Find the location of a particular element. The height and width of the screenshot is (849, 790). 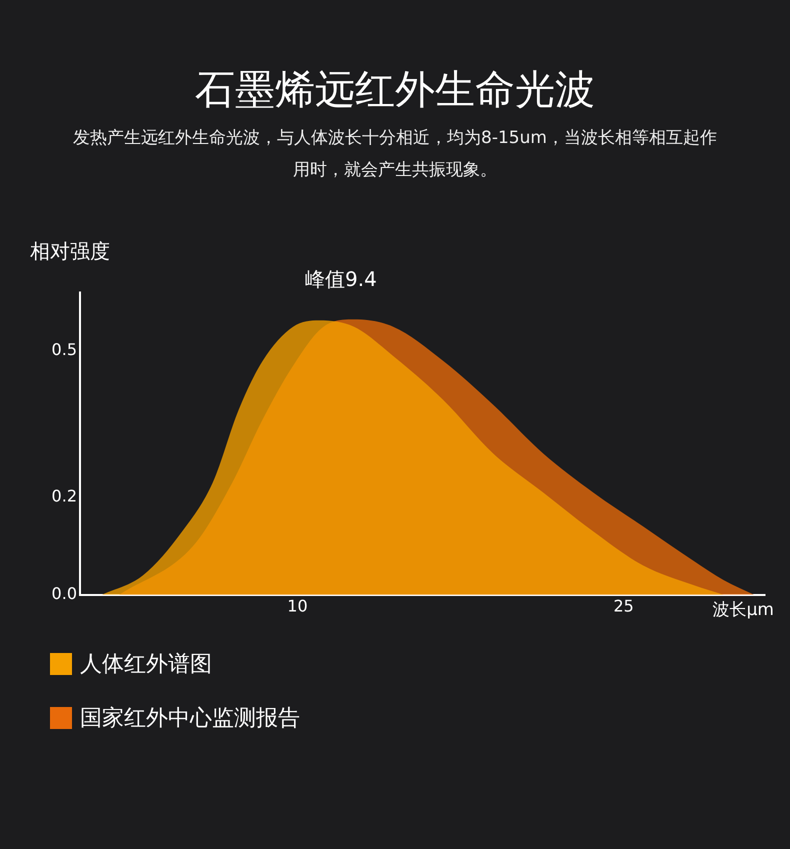

chart-subtitle: 发热产生远红外生命光波，与人体波长十分相近，均为8-15um，当波长相等相互起作用时，就会产生共振现象。 is located at coordinates (395, 154).